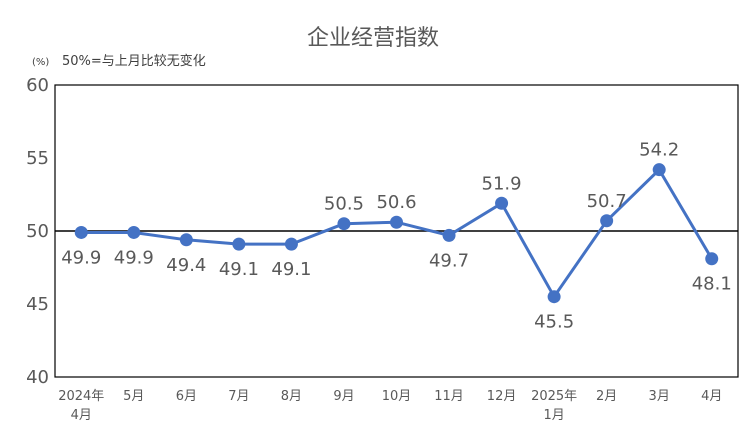 The image size is (746, 448). What do you see at coordinates (133, 396) in the screenshot?
I see `x-tick-label: 5月` at bounding box center [133, 396].